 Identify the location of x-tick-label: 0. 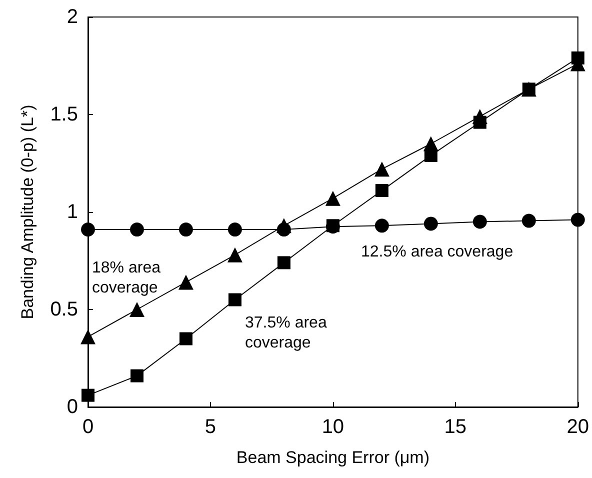
(88, 427).